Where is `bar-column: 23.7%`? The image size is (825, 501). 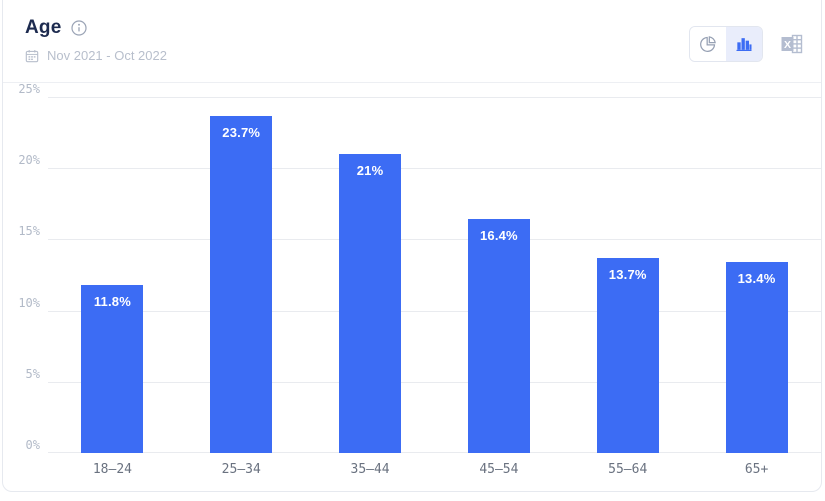
bar-column: 23.7% is located at coordinates (241, 275).